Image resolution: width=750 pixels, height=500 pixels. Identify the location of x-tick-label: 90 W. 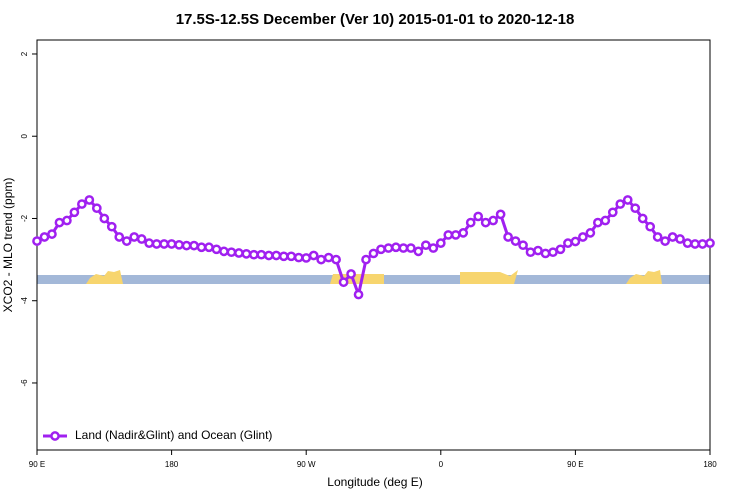
(306, 464).